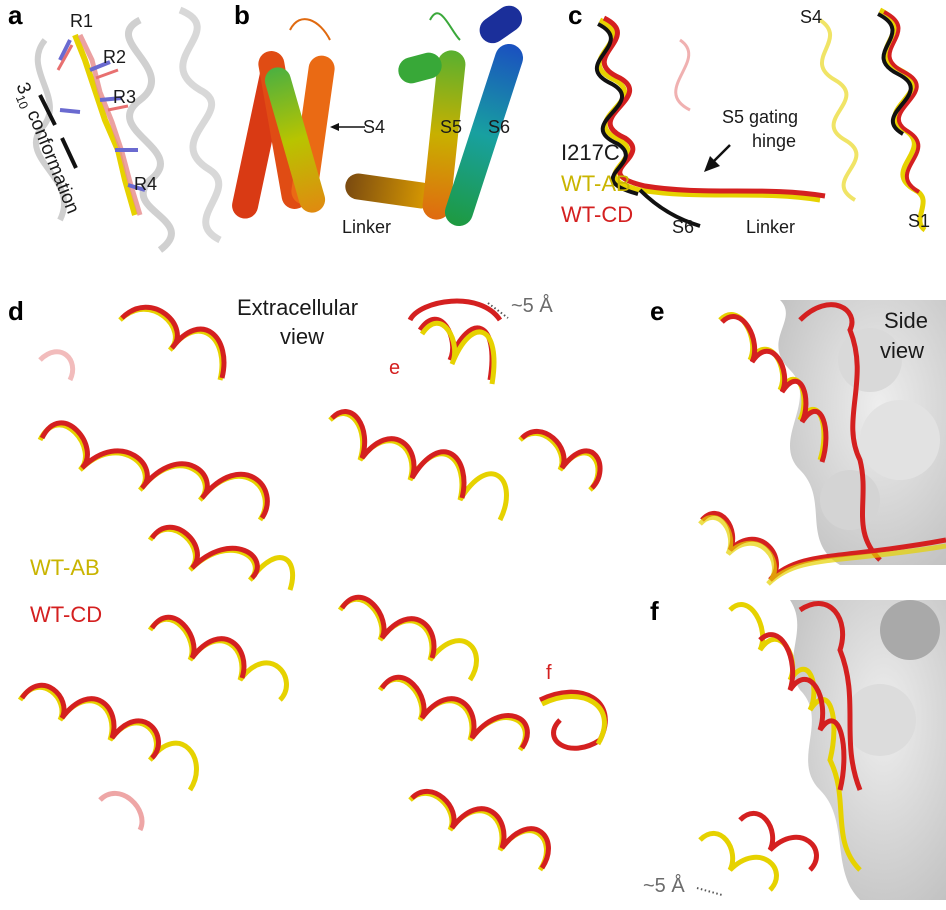 Image resolution: width=946 pixels, height=910 pixels. Describe the element at coordinates (771, 227) in the screenshot. I see `linker-label-c: Linker` at that location.